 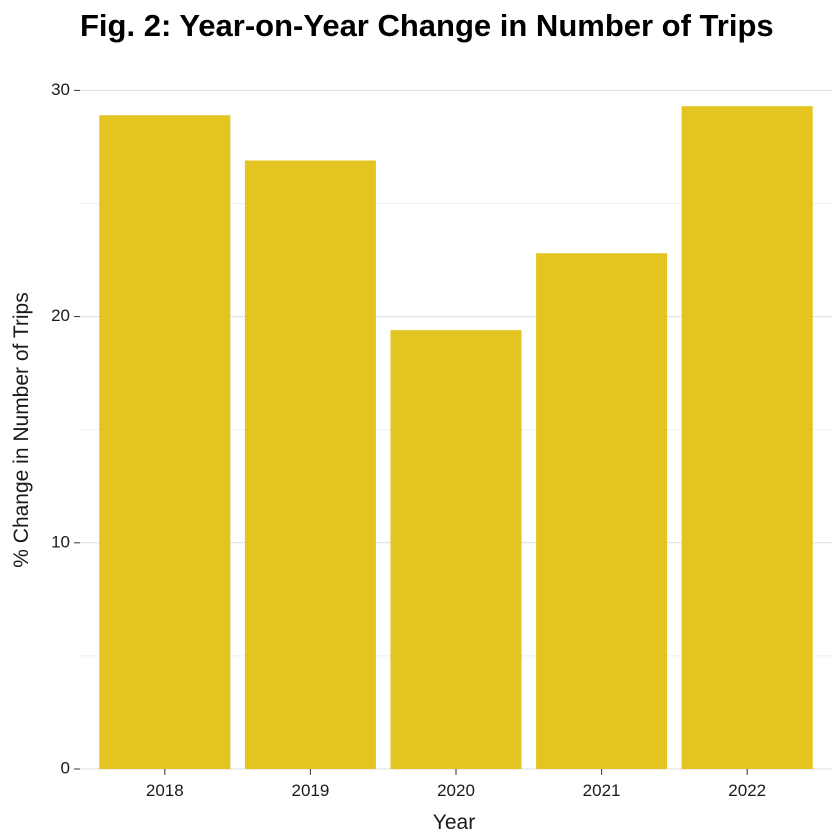 I want to click on bar-2022, so click(x=747, y=438).